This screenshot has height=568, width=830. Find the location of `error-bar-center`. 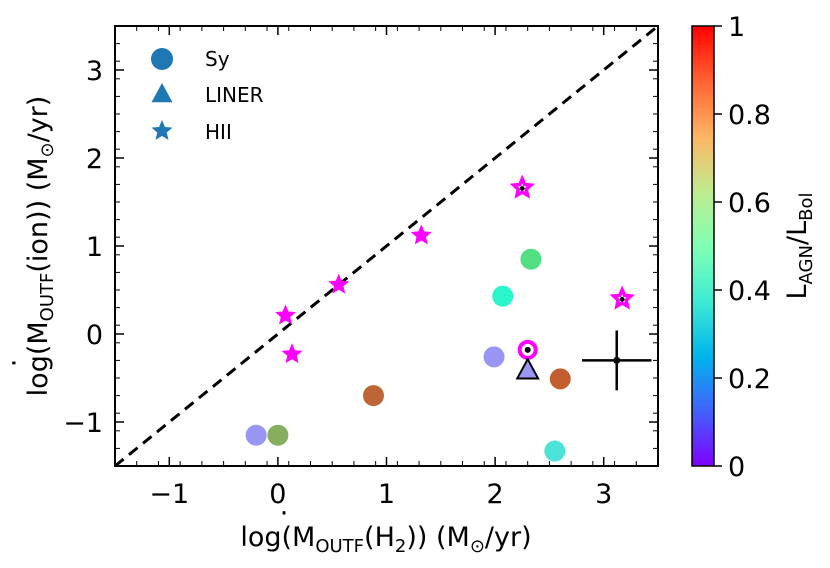

error-bar-center is located at coordinates (617, 360).